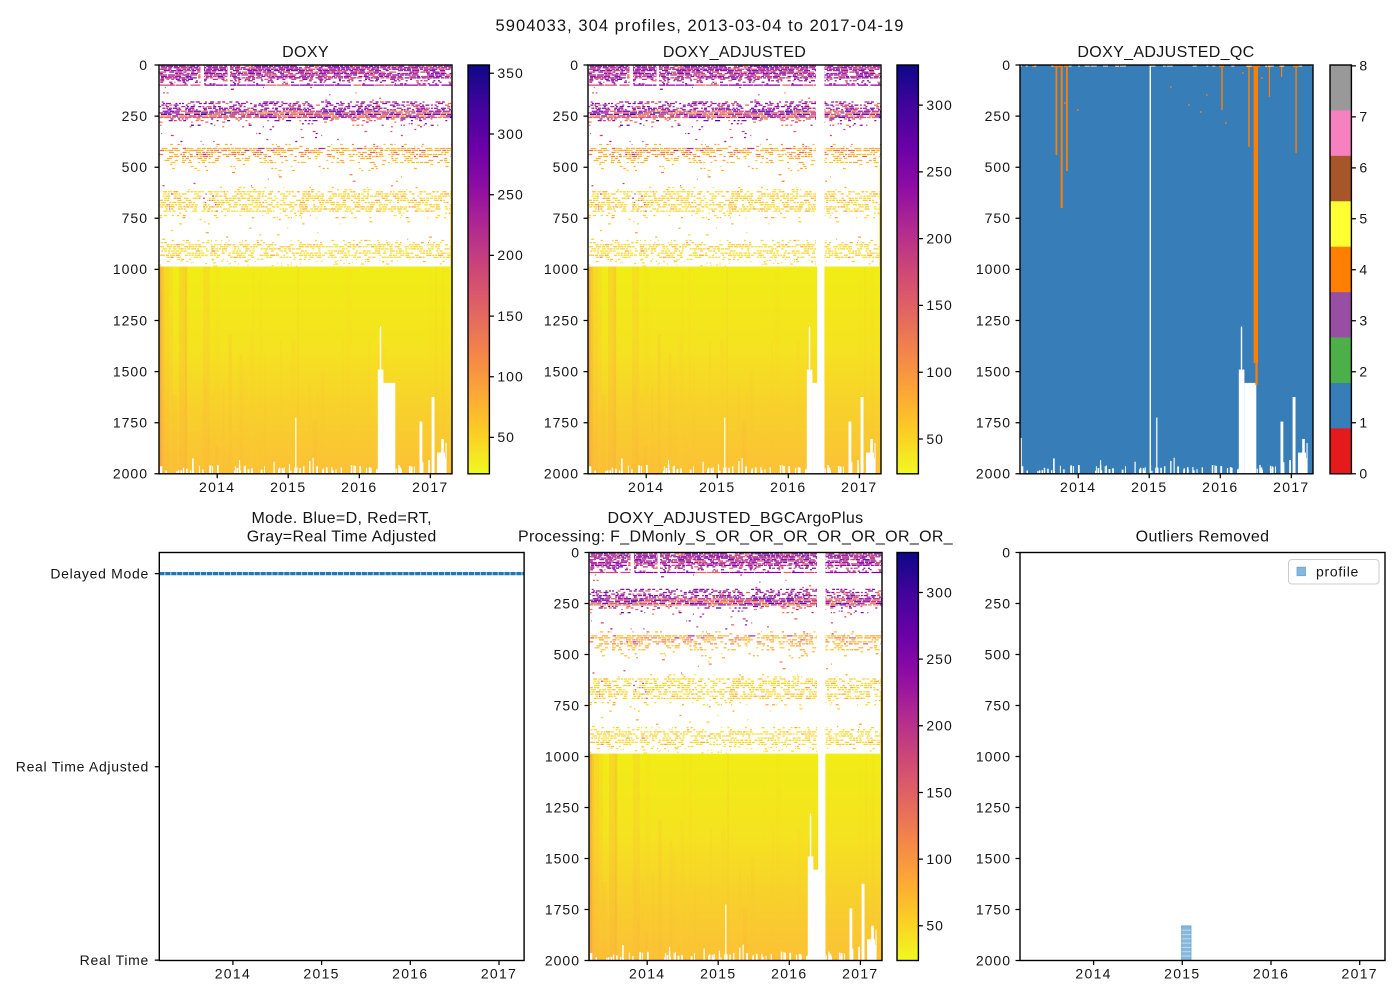 The height and width of the screenshot is (1005, 1400). I want to click on svg-text: Gray=Real Time Adjusted, so click(342, 537).